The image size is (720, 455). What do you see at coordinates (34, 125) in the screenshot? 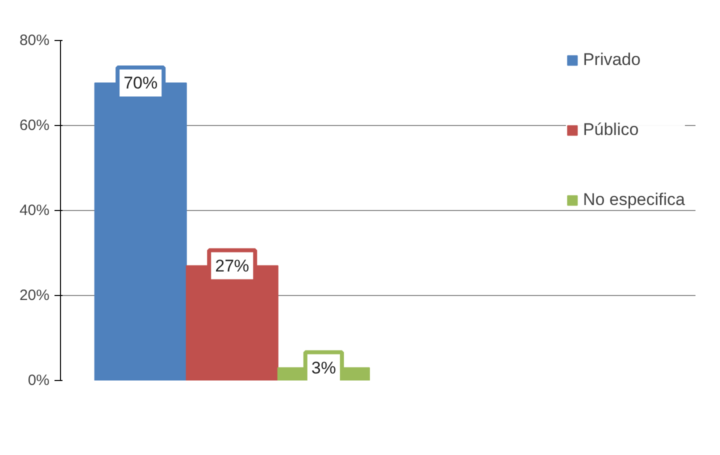
I see `y-tick-label: 60%` at bounding box center [34, 125].